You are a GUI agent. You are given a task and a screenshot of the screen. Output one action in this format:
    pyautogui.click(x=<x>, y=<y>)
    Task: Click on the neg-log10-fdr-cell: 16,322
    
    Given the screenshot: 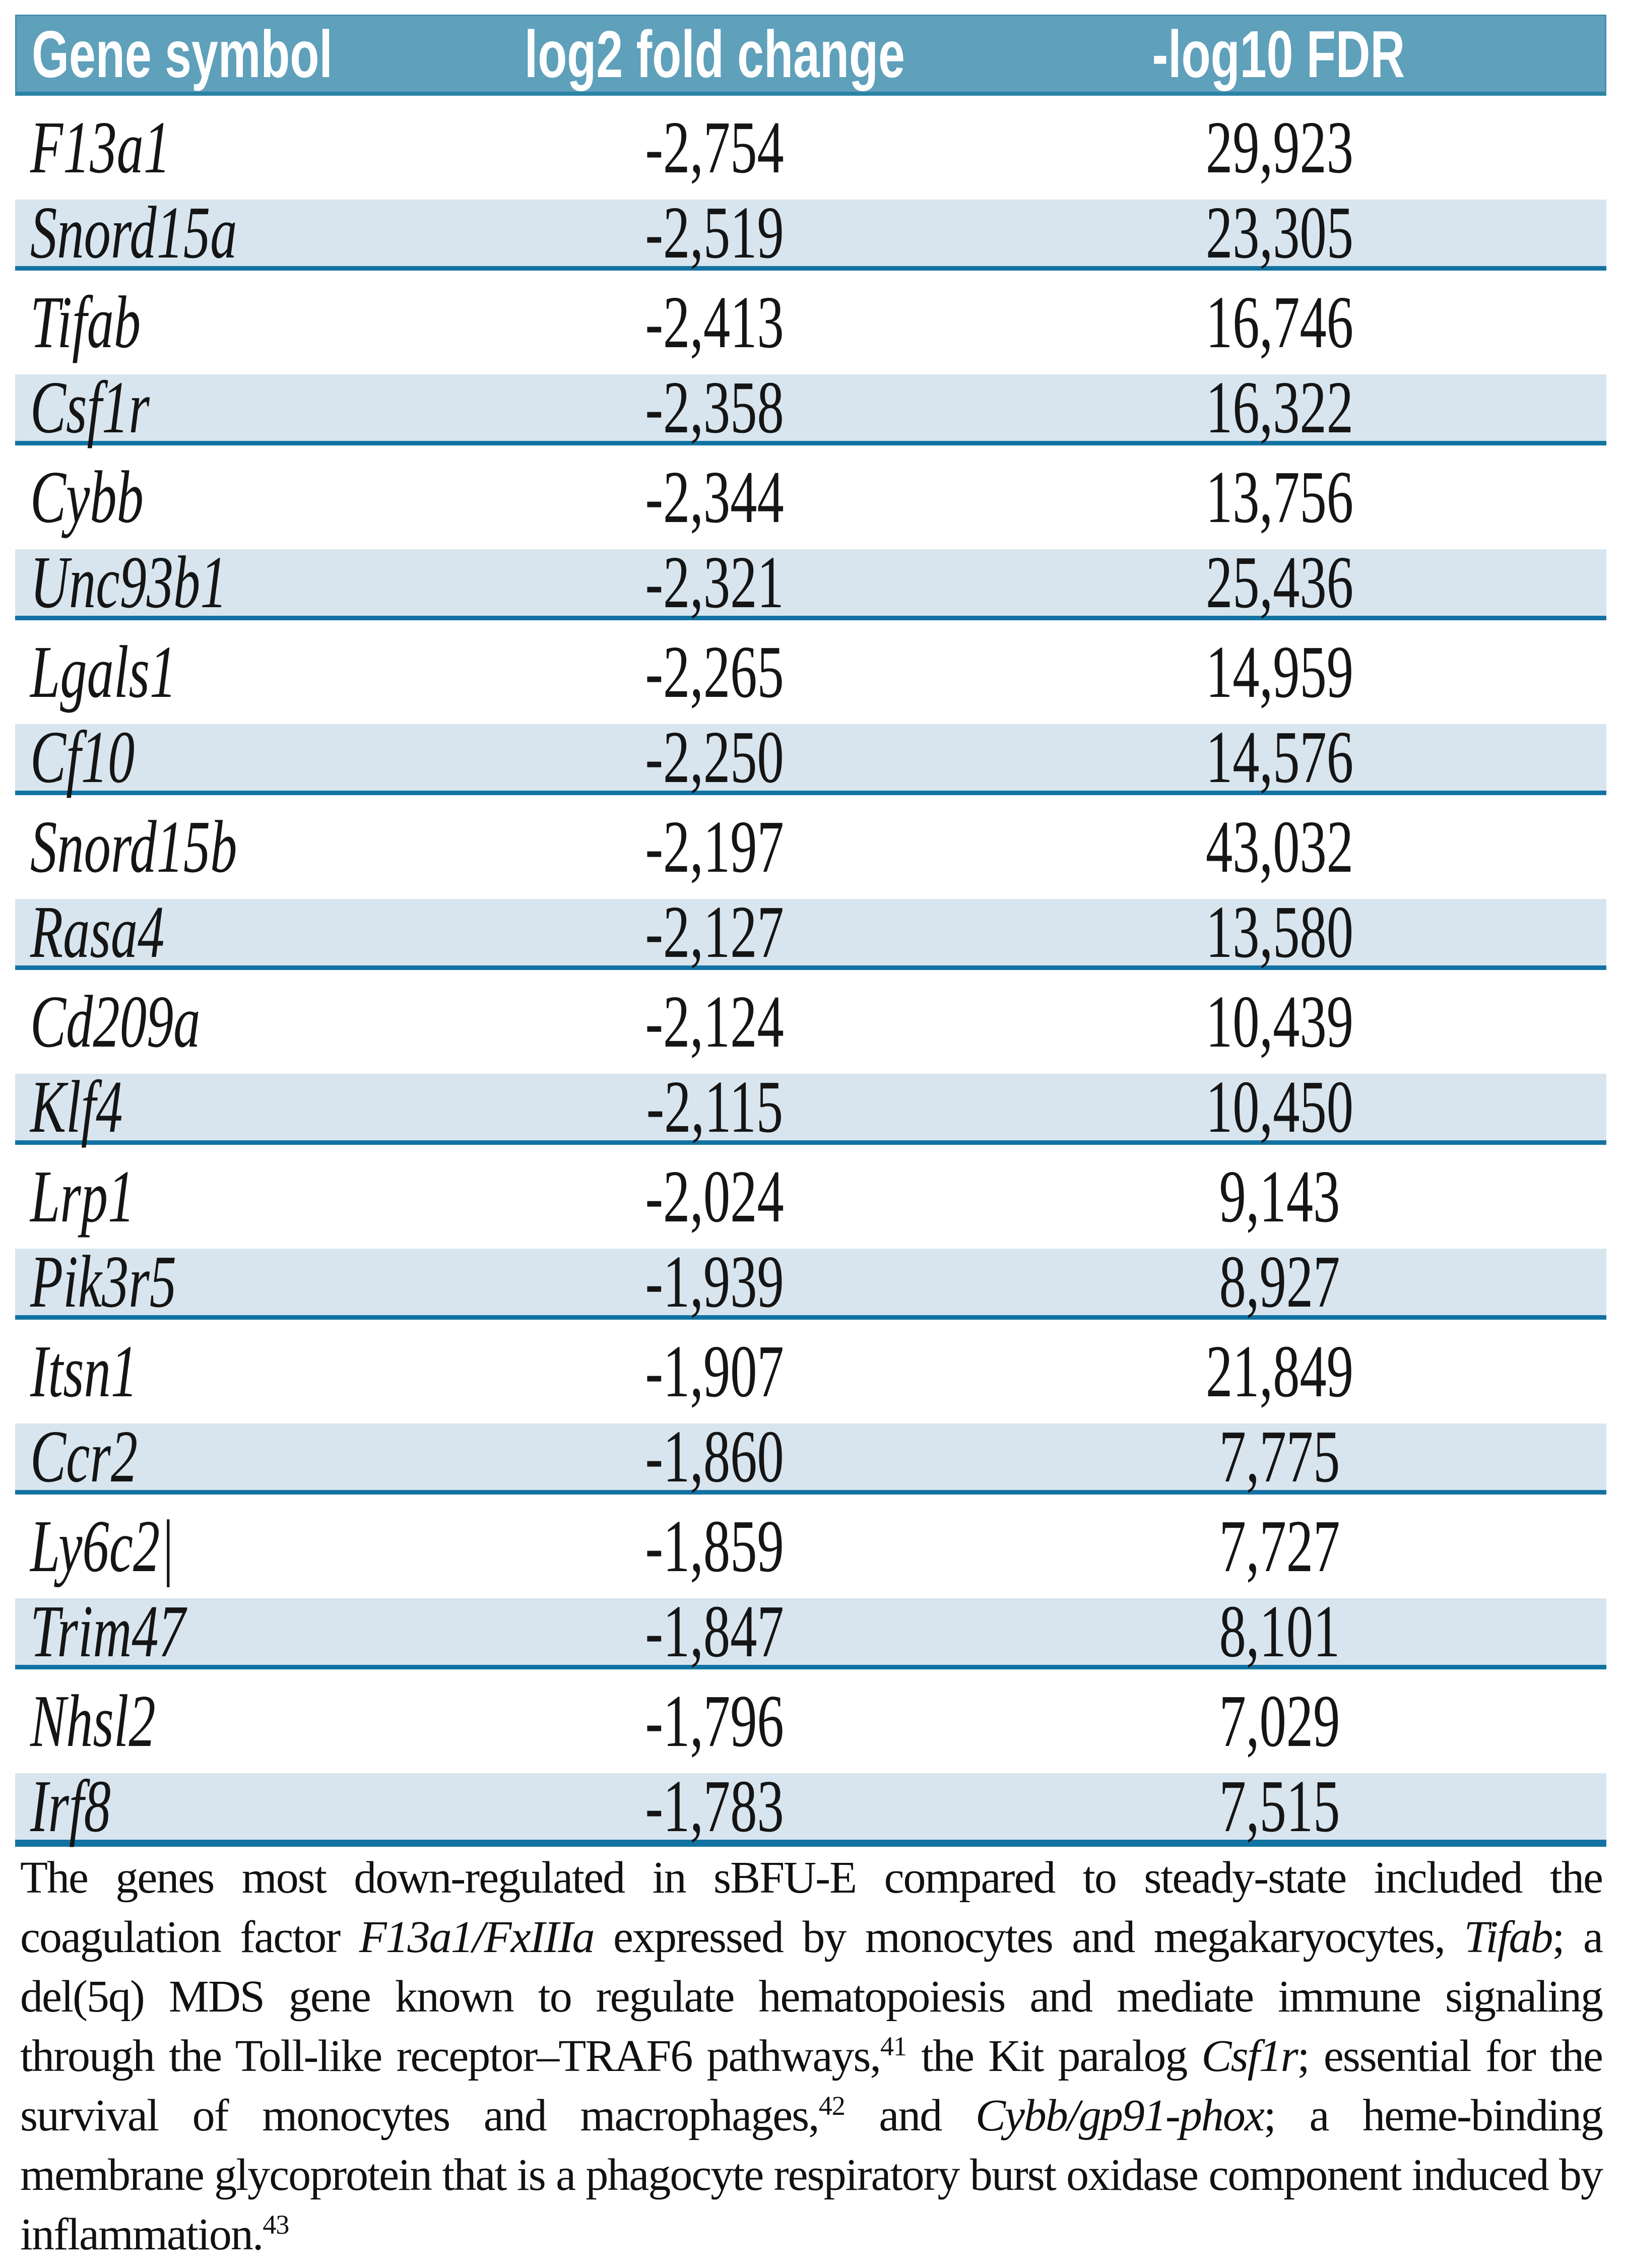 What is the action you would take?
    pyautogui.click(x=1279, y=407)
    